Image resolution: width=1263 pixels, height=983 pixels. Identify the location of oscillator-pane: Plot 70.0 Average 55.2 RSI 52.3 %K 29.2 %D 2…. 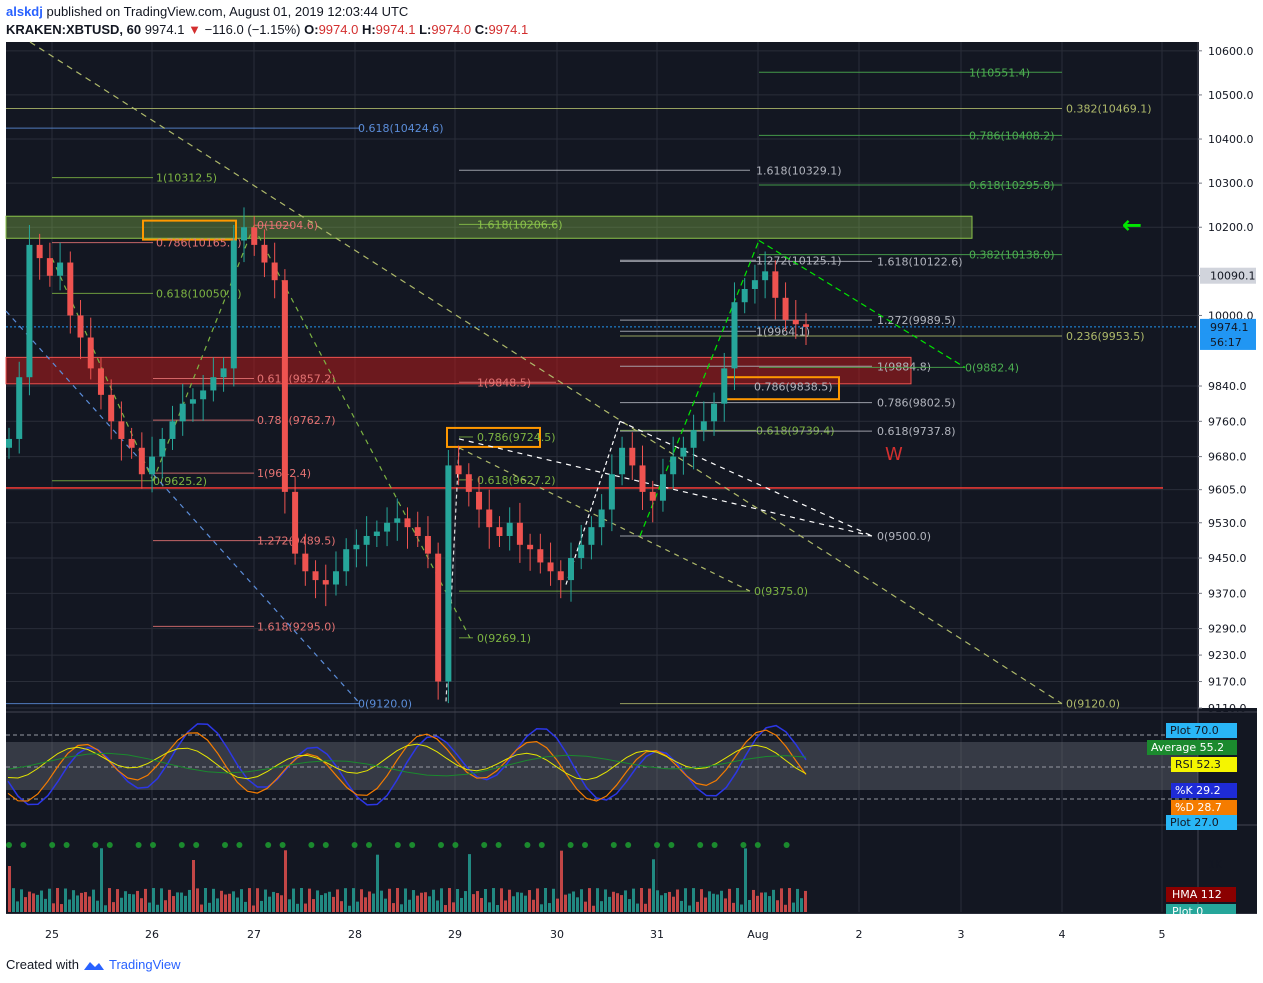
(621, 776).